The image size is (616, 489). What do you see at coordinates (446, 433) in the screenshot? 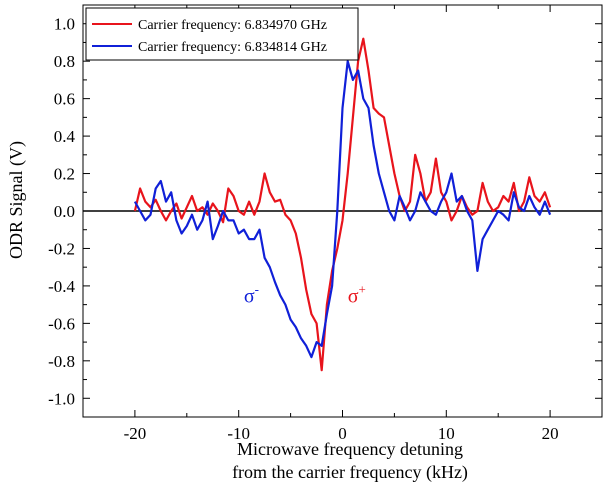
I see `x-tick-label: 10` at bounding box center [446, 433].